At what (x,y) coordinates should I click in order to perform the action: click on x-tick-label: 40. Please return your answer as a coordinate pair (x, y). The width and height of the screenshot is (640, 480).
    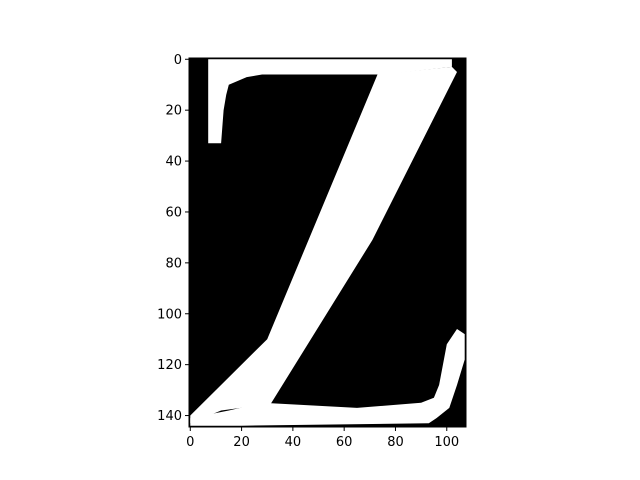
    Looking at the image, I should click on (293, 442).